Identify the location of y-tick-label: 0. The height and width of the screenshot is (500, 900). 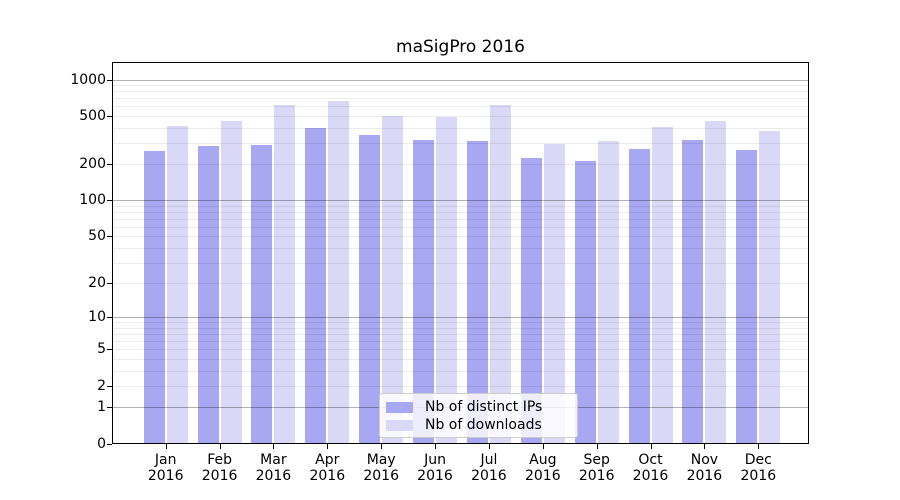
(101, 443).